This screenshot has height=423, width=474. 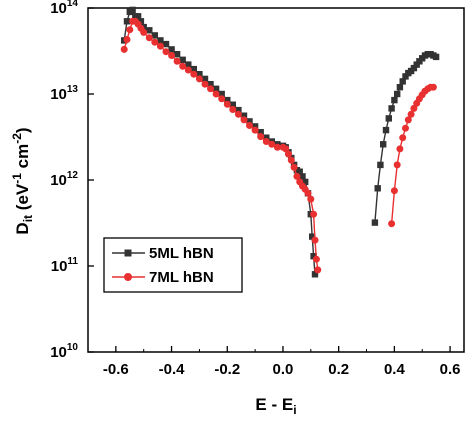 I want to click on x-tick-label-3: 0.0, so click(x=283, y=369).